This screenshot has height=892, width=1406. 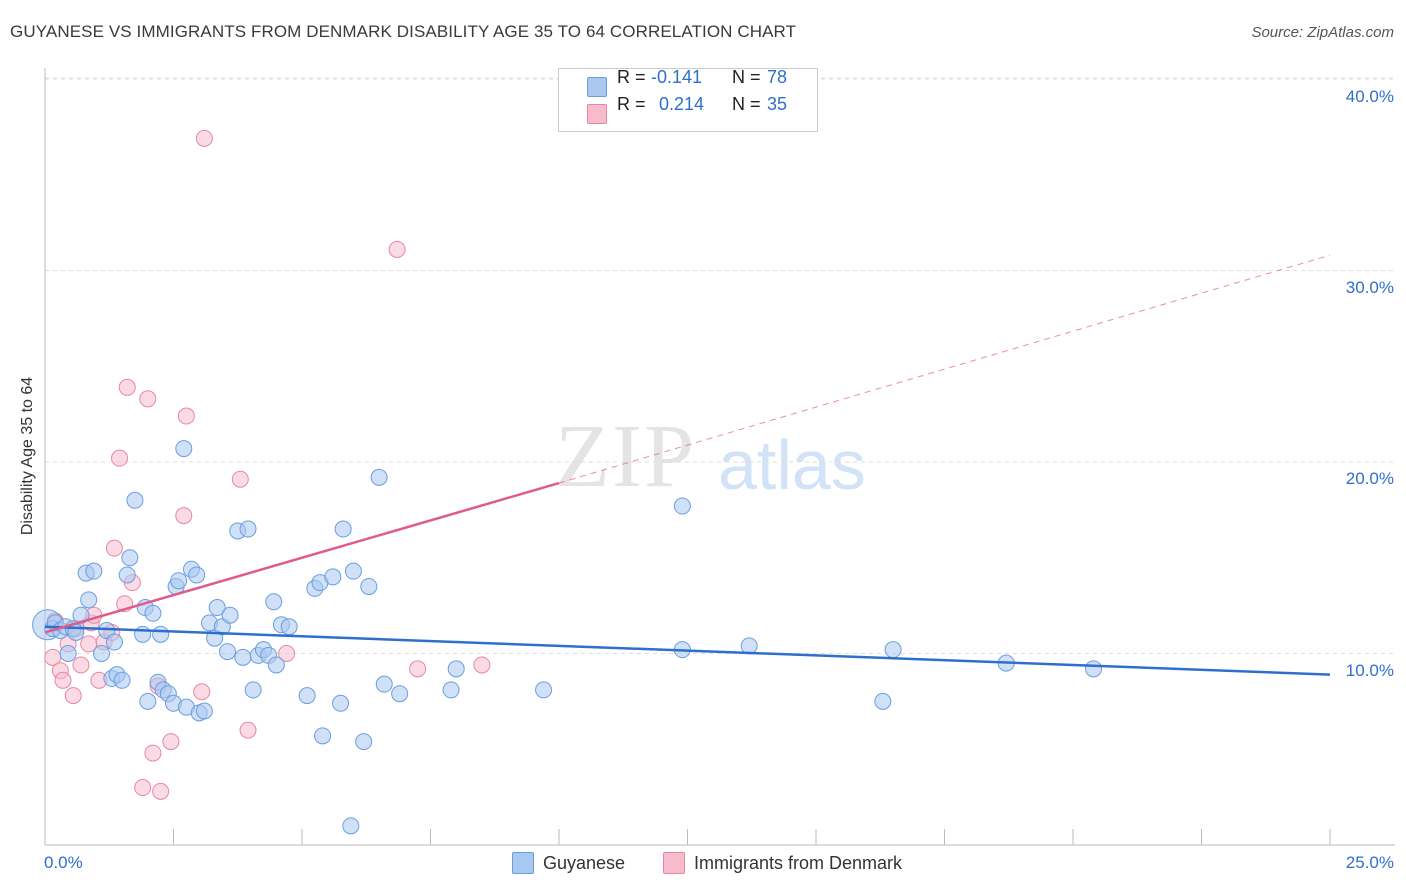 What do you see at coordinates (63, 862) in the screenshot?
I see `x-tick-label-min: 0.0%` at bounding box center [63, 862].